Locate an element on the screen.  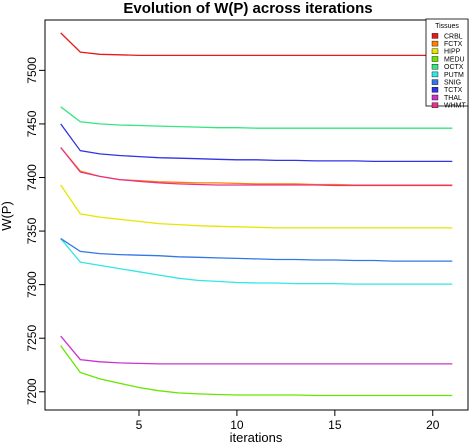
y-tick-label: 7300 is located at coordinates (32, 284).